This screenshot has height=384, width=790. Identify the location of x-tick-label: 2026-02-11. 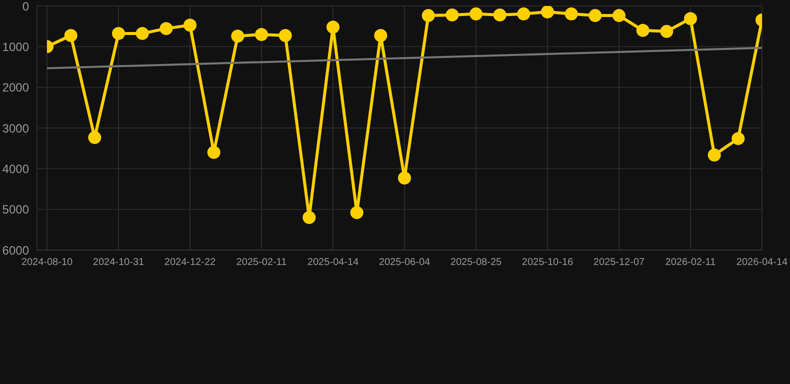
(690, 262).